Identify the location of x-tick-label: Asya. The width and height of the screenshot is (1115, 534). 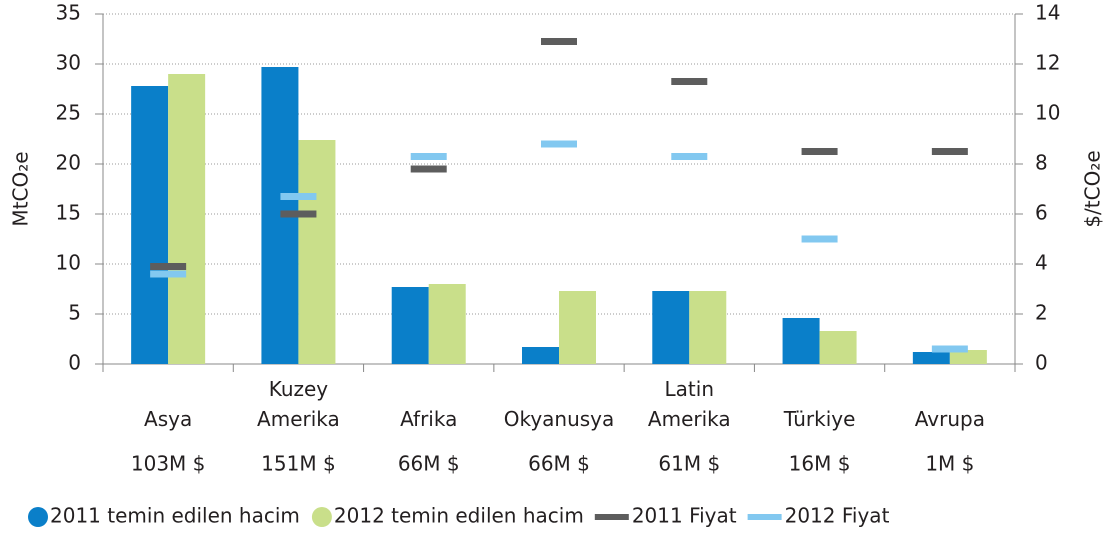
(168, 419).